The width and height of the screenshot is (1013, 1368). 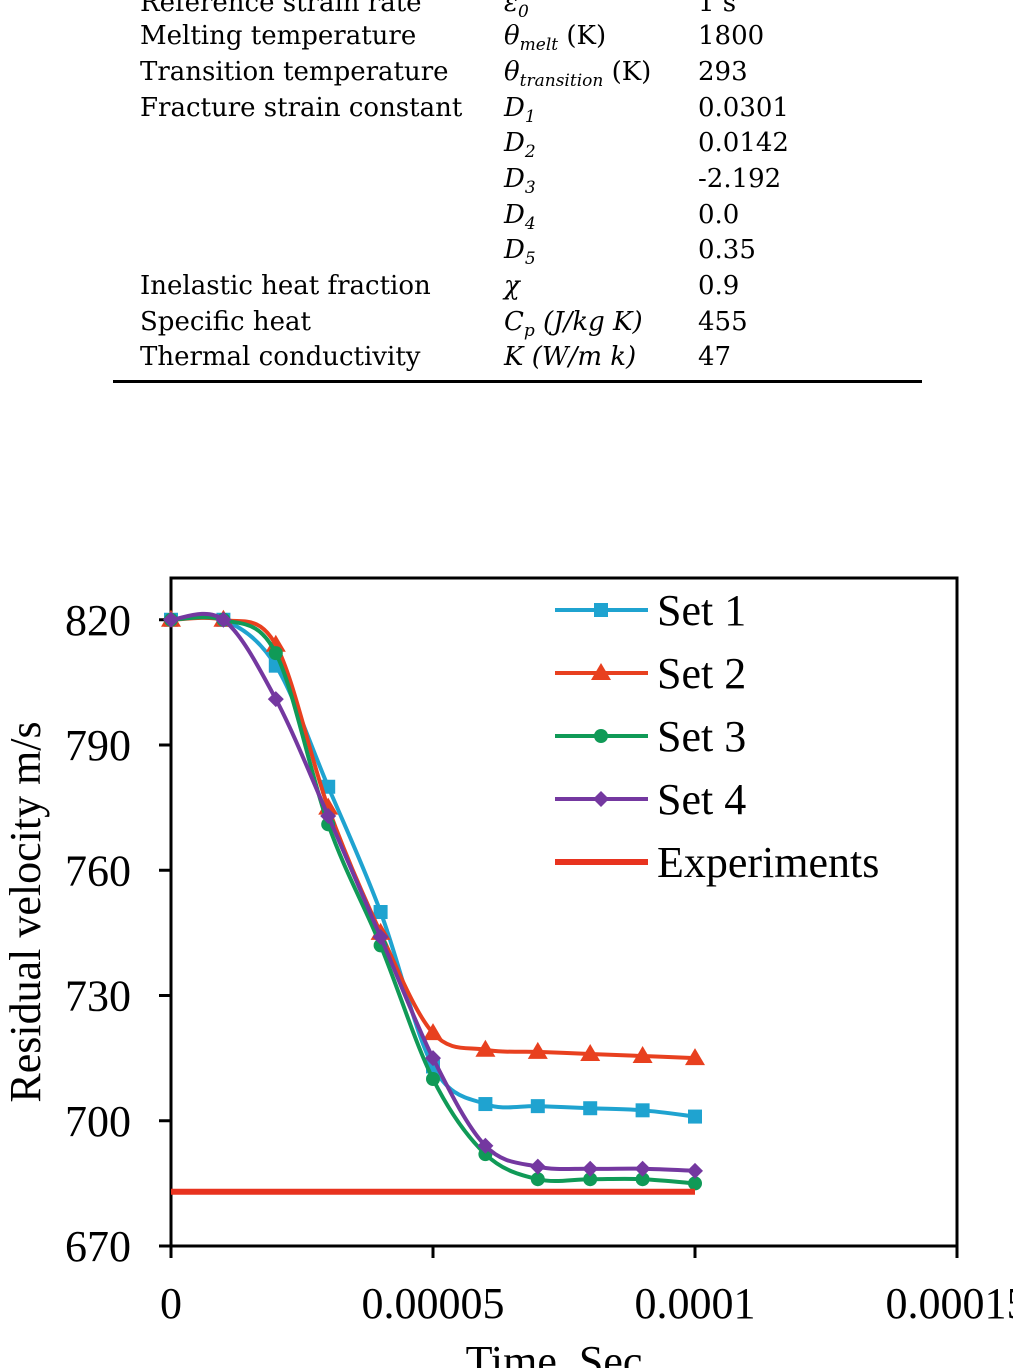 I want to click on parameter-value: 1800, so click(x=731, y=36).